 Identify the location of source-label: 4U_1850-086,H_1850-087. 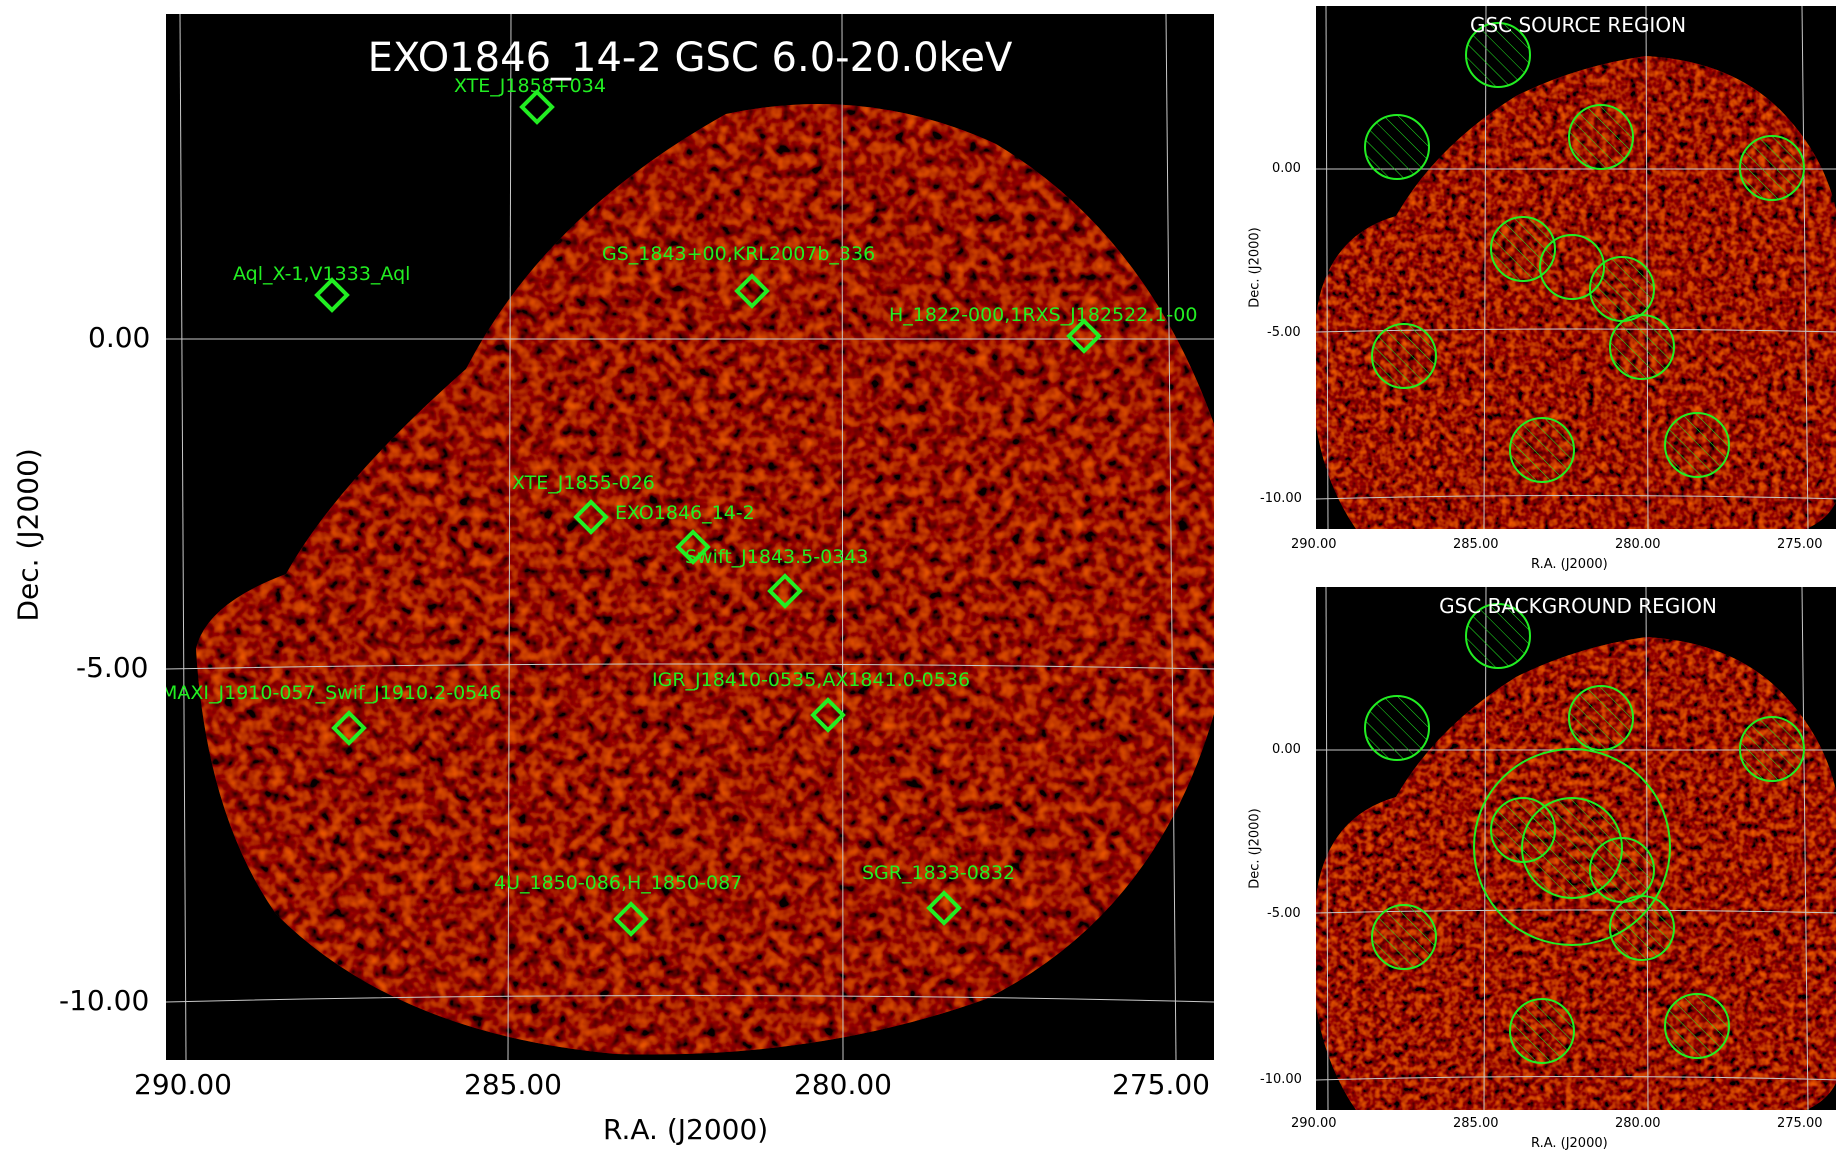
(618, 883).